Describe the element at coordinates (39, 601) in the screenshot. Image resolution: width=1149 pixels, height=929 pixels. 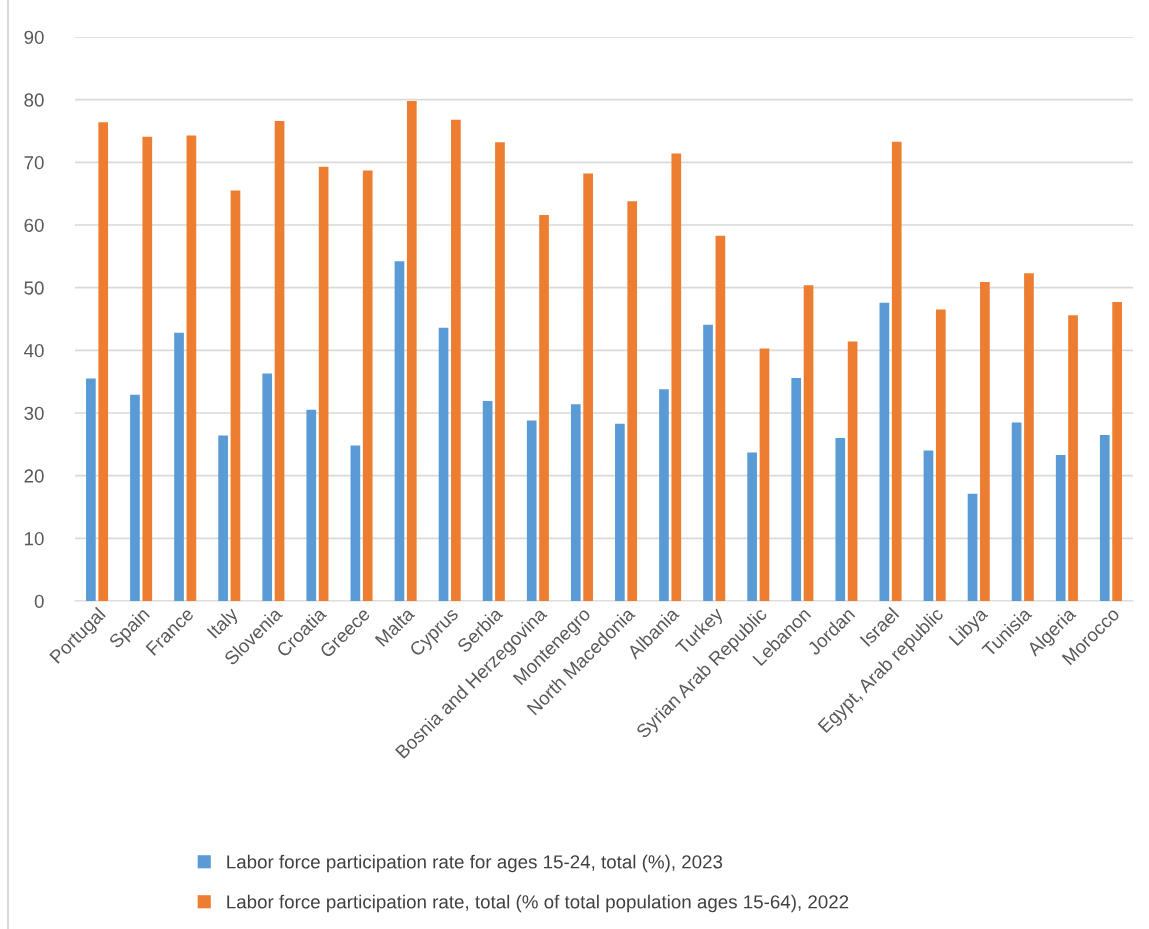
I see `y-tick-label: 0` at that location.